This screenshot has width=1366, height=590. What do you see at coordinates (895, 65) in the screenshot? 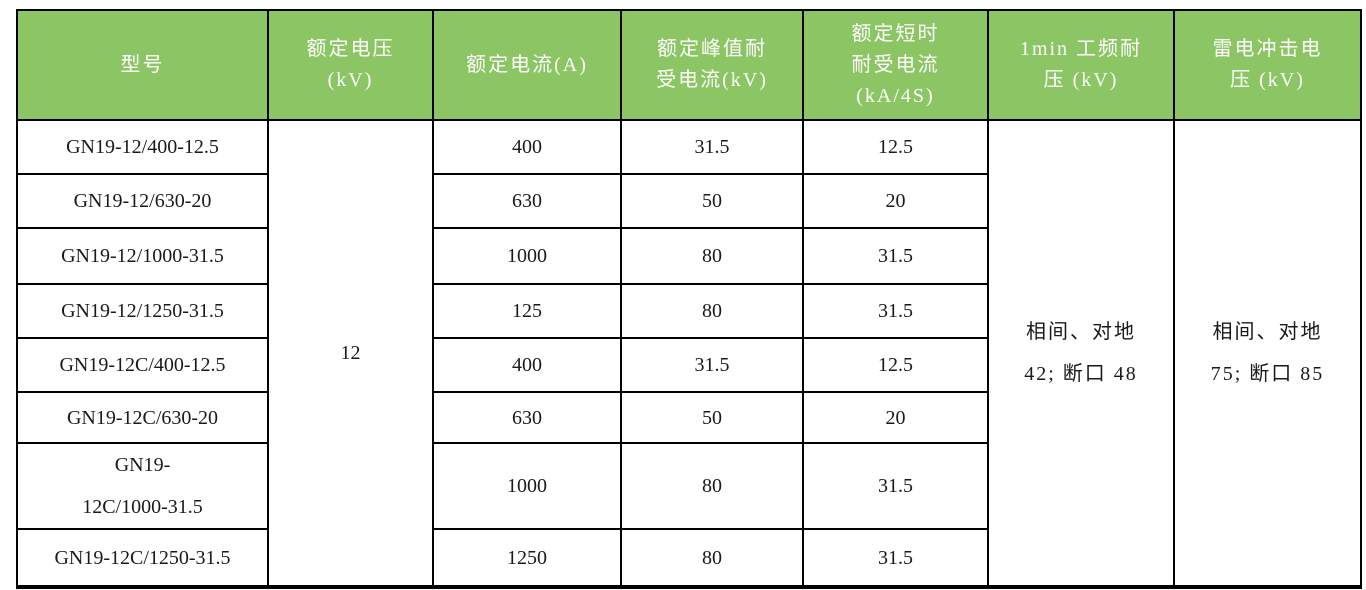
I see `col-header-short-time: 额定短时 耐受电流 (kA/4S)` at bounding box center [895, 65].